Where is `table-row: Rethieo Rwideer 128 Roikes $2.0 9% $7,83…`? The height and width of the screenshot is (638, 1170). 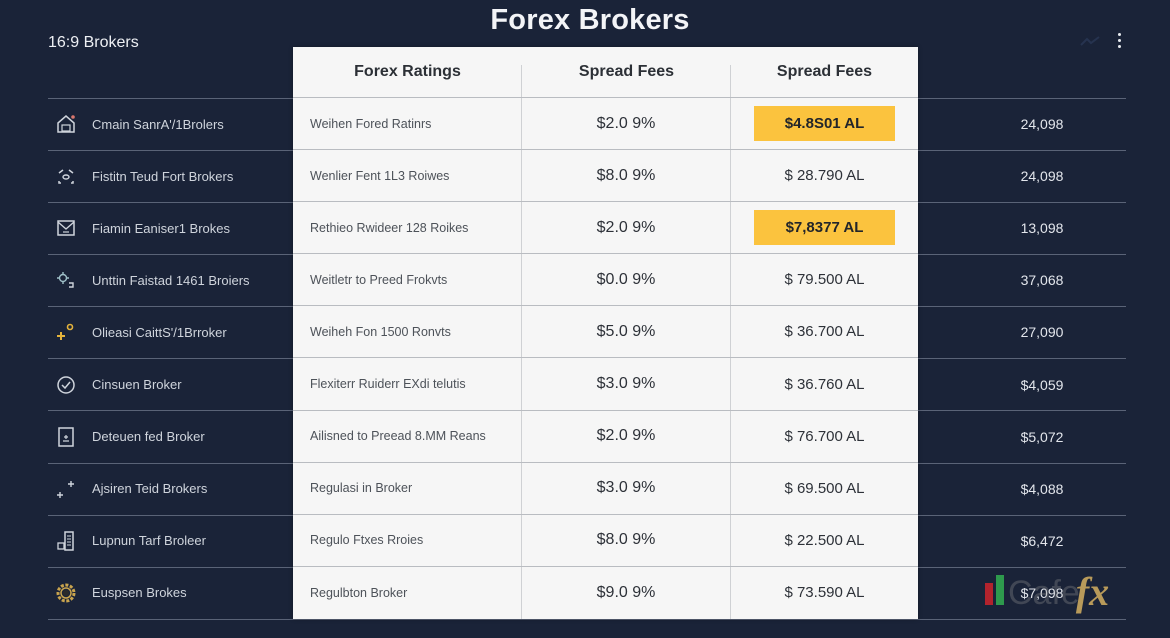 table-row: Rethieo Rwideer 128 Roikes $2.0 9% $7,83… is located at coordinates (605, 228).